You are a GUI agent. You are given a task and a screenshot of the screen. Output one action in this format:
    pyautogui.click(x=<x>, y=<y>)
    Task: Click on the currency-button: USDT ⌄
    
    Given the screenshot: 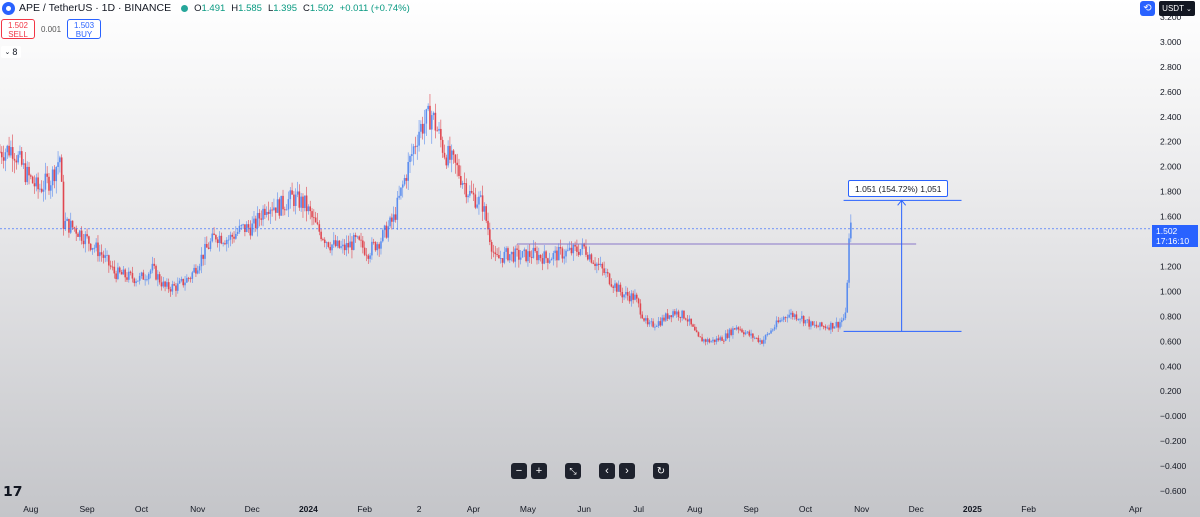 What is the action you would take?
    pyautogui.click(x=1177, y=8)
    